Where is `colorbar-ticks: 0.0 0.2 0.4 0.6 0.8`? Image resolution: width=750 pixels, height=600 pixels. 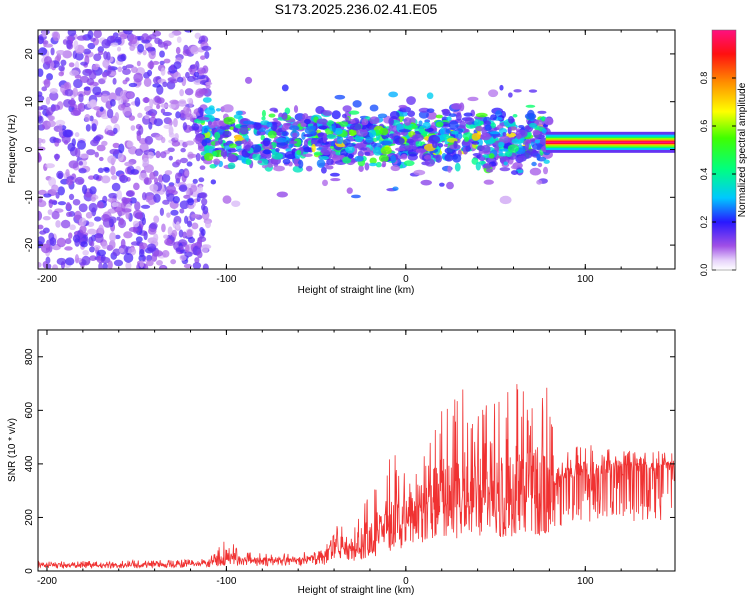
colorbar-ticks: 0.0 0.2 0.4 0.6 0.8 is located at coordinates (718, 152).